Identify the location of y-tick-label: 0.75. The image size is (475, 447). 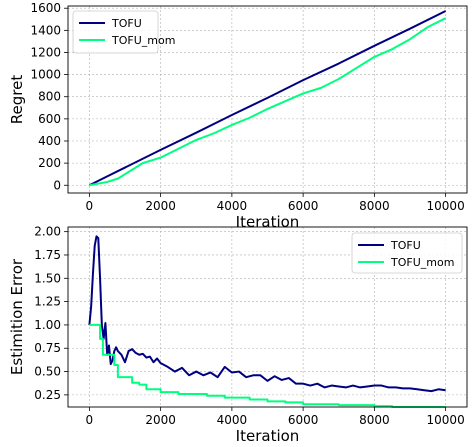
(47, 348).